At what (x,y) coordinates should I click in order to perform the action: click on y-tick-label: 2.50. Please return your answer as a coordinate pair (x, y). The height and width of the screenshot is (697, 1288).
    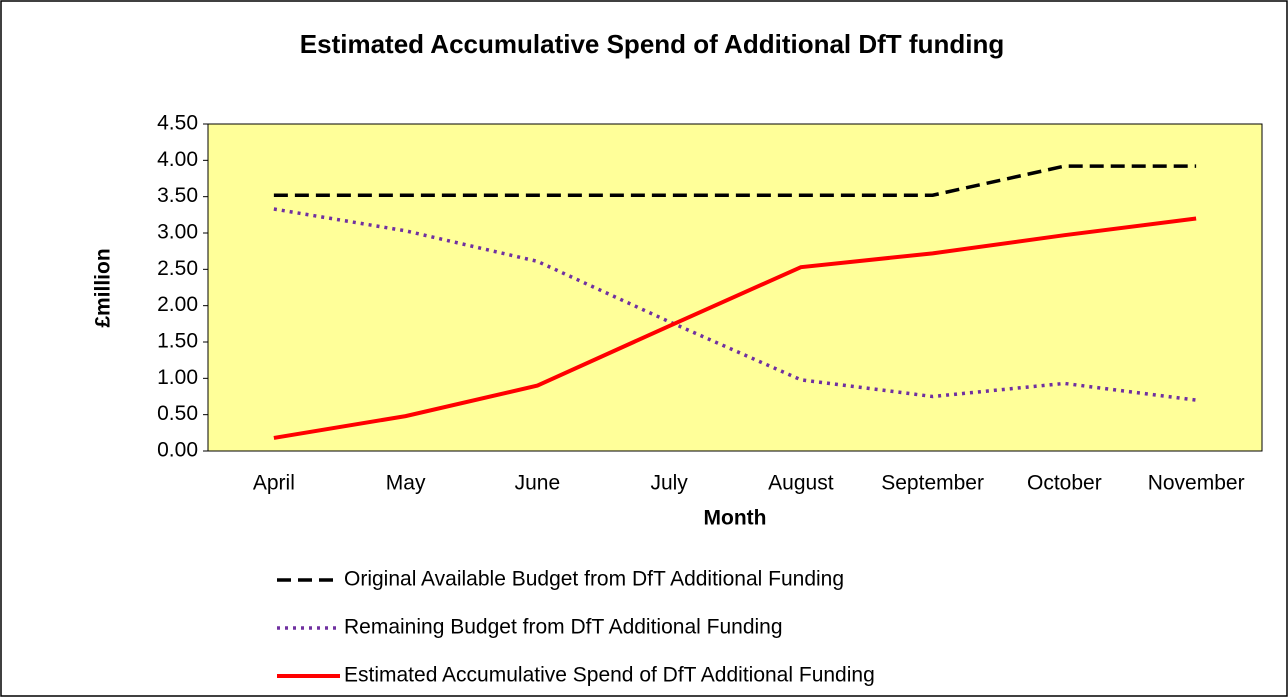
    Looking at the image, I should click on (177, 268).